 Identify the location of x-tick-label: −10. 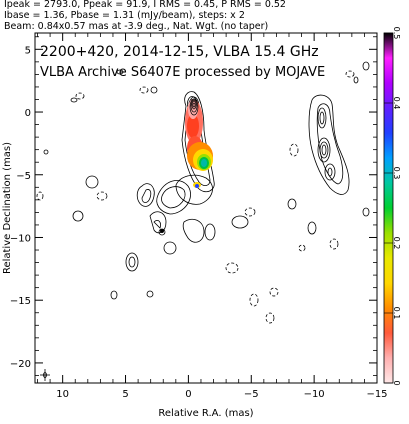
(314, 394).